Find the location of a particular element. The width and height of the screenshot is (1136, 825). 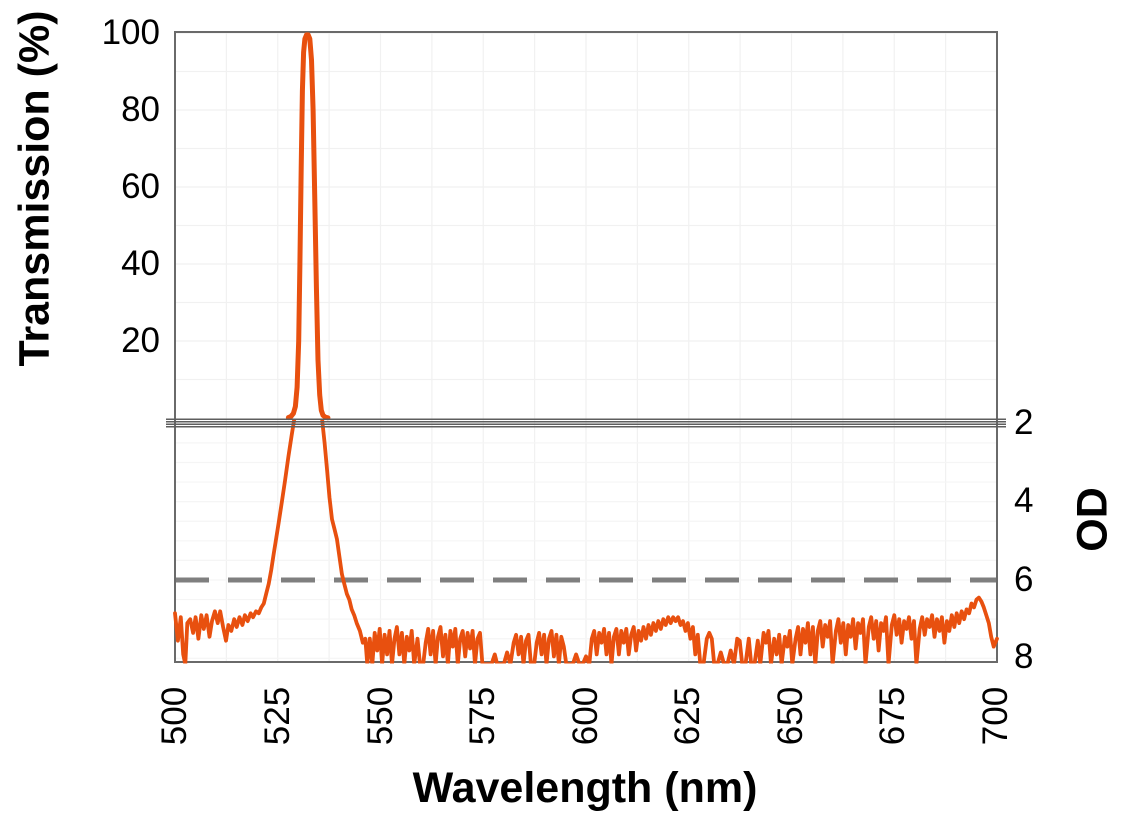

transmission-curve is located at coordinates (308, 226).